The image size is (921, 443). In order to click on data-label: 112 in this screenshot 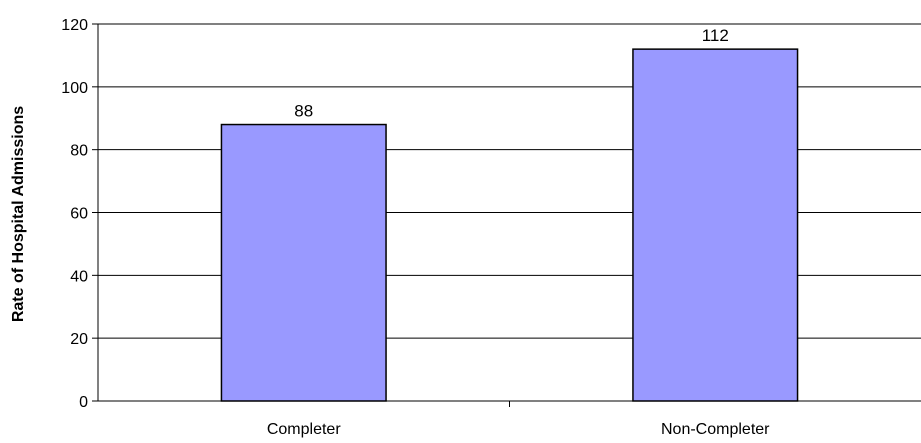, I will do `click(715, 35)`.